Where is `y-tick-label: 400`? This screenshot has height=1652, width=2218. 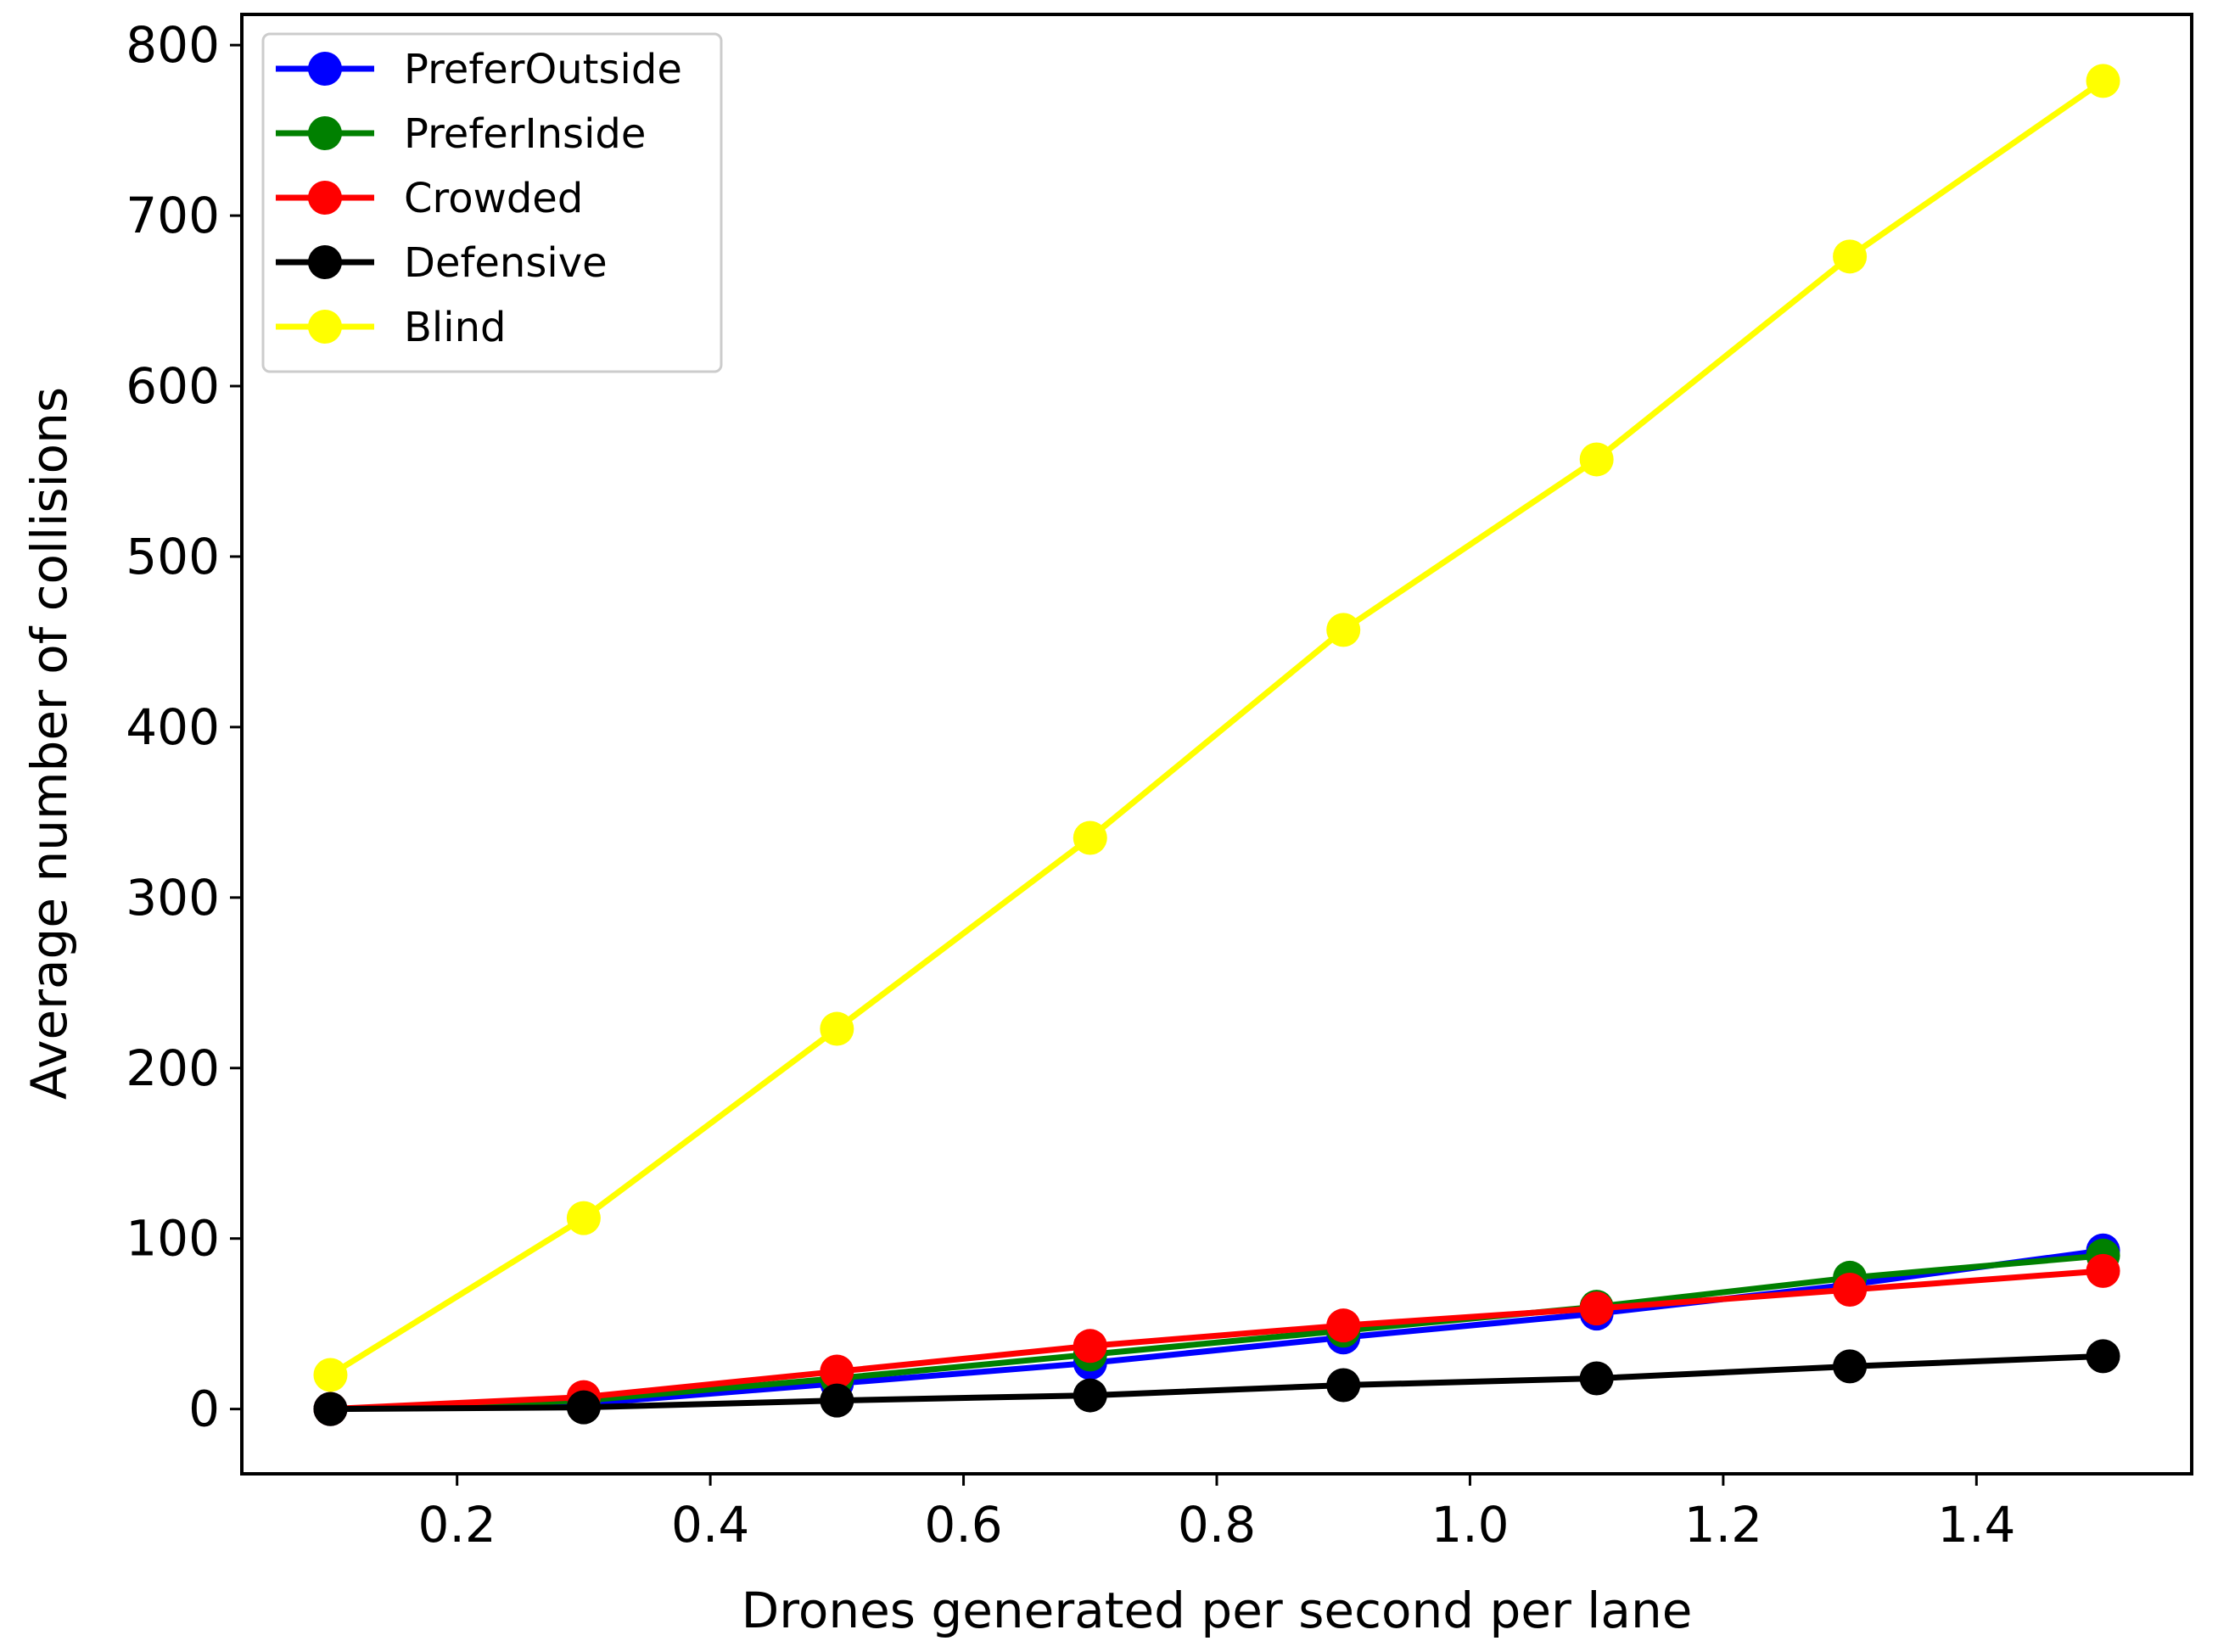 y-tick-label: 400 is located at coordinates (173, 727).